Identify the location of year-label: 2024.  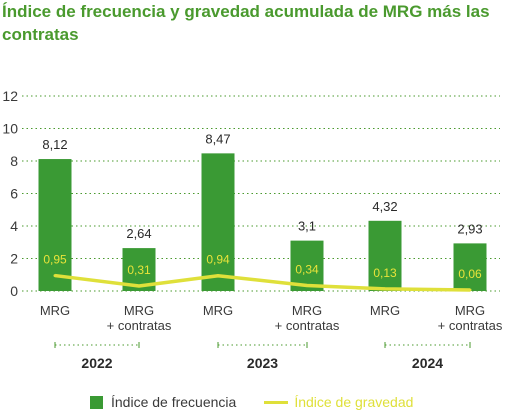
(427, 363).